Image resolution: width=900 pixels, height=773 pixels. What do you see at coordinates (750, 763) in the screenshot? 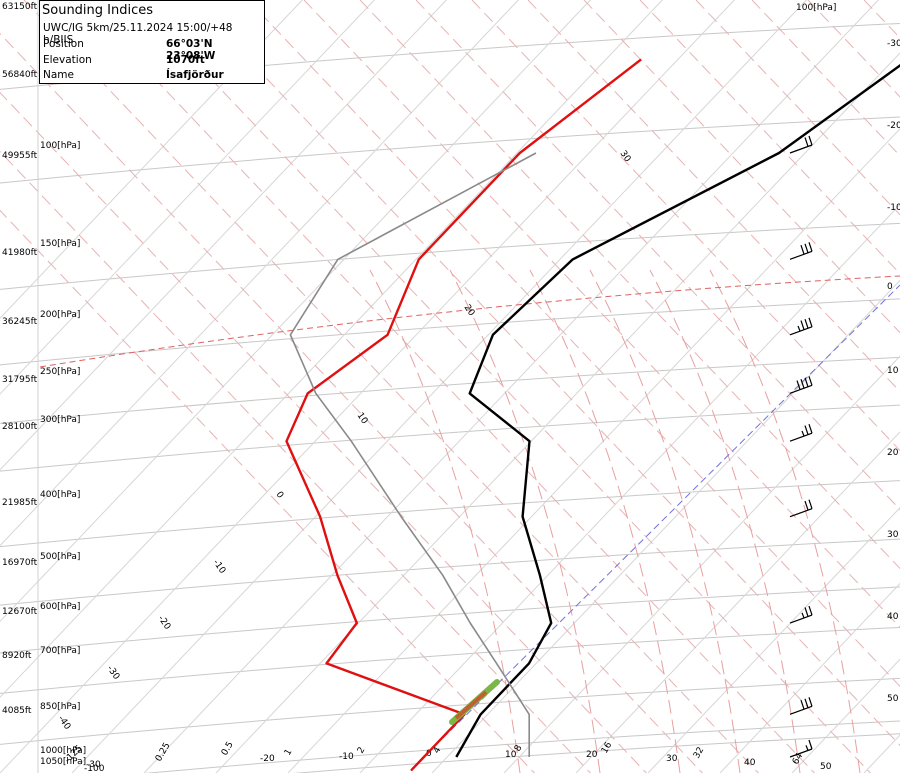
I see `bottom-tick-label: 40` at bounding box center [750, 763].